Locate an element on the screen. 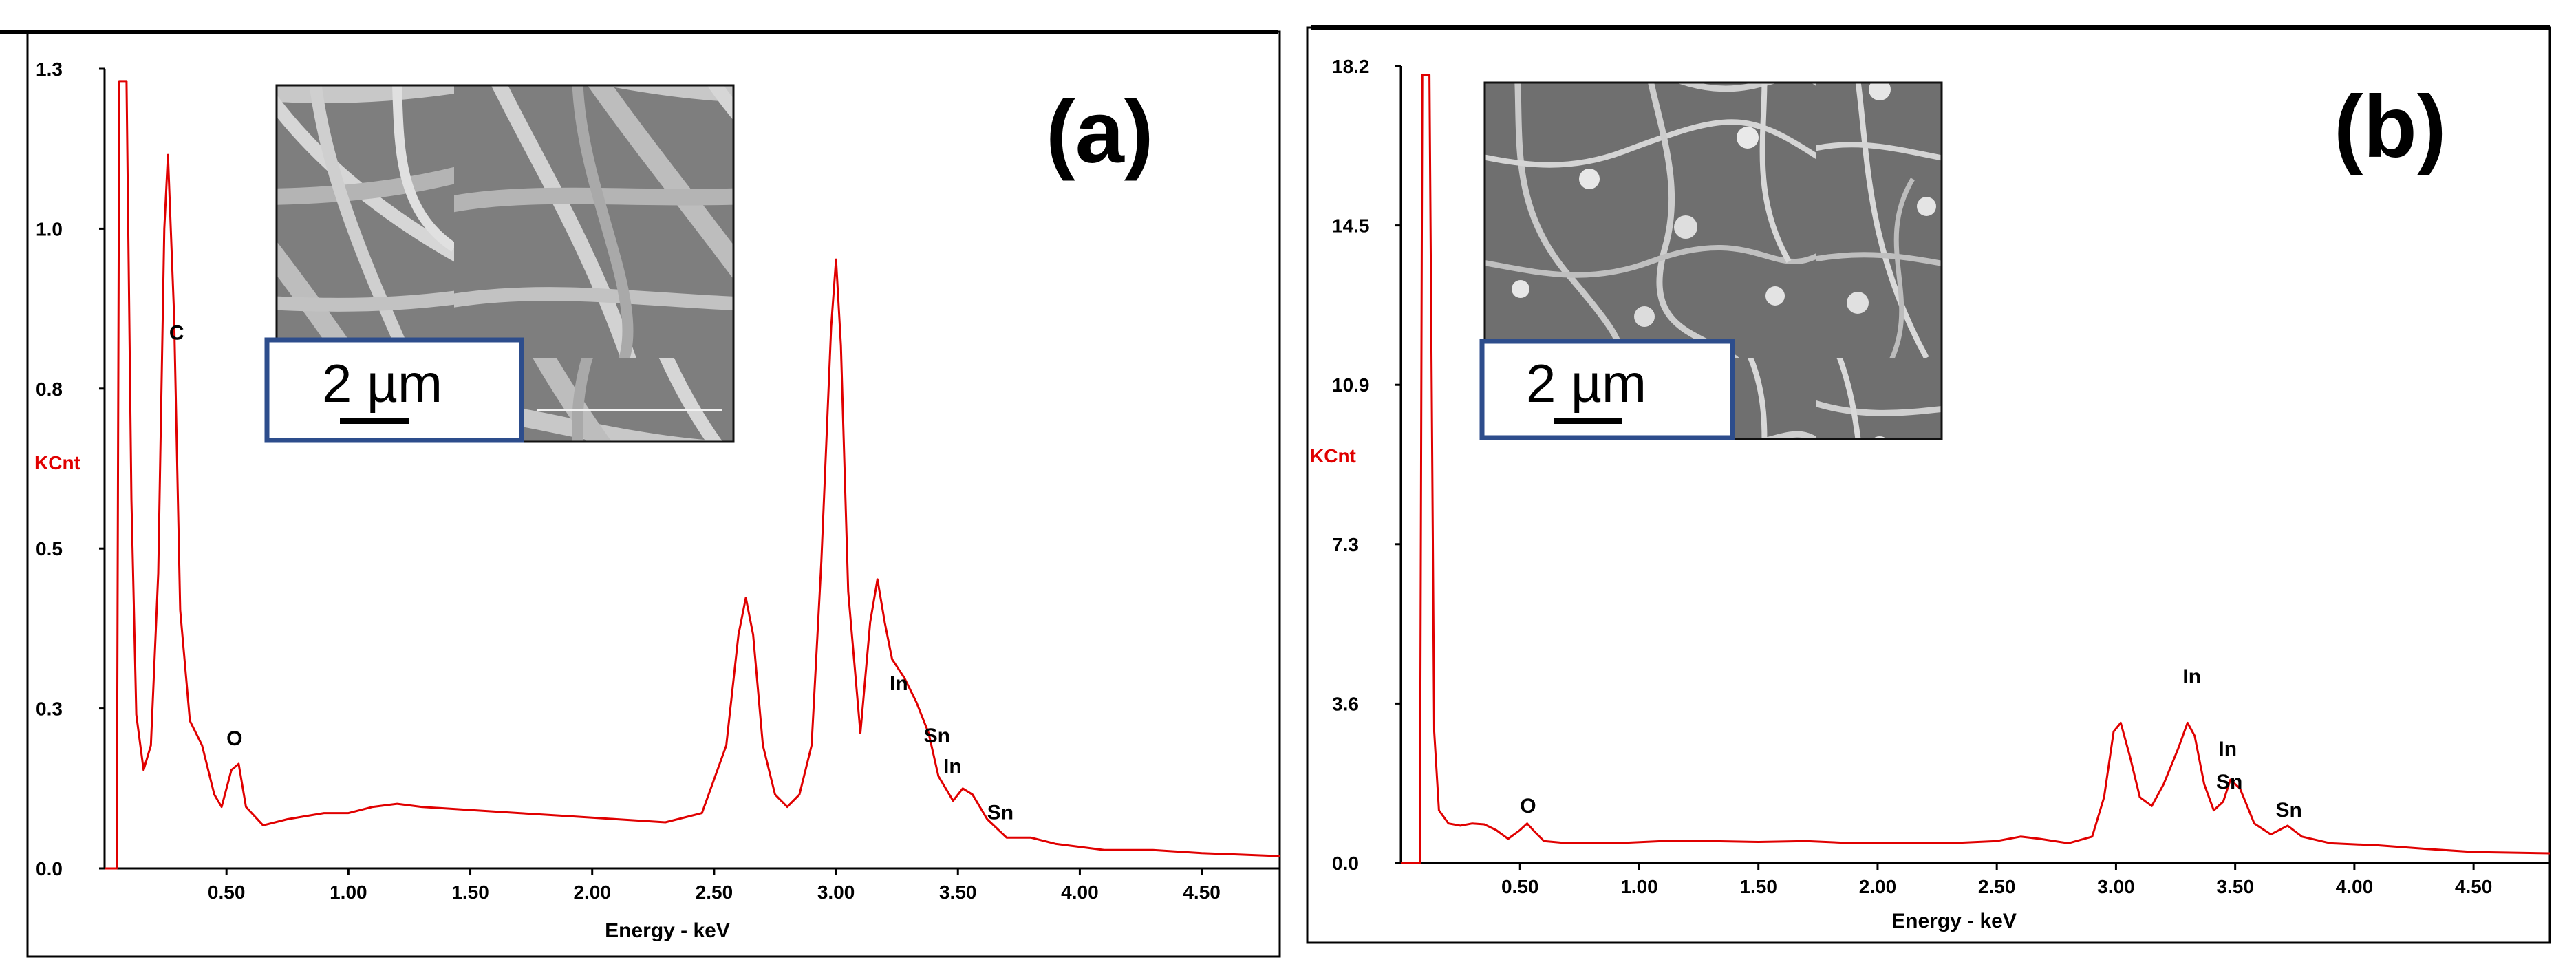 The width and height of the screenshot is (2576, 973). y-tick-label: 7.3 is located at coordinates (1345, 544).